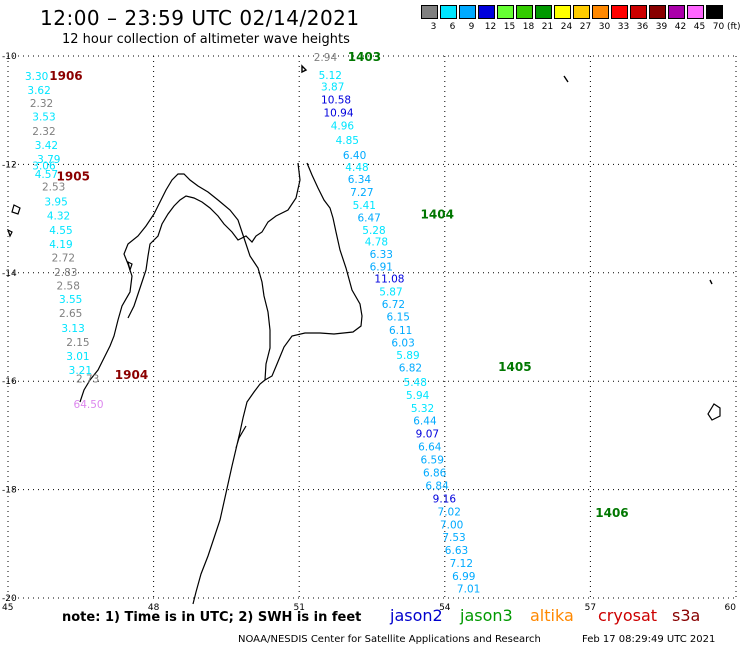 This screenshot has height=650, width=740. I want to click on swh-value: 5.41, so click(364, 206).